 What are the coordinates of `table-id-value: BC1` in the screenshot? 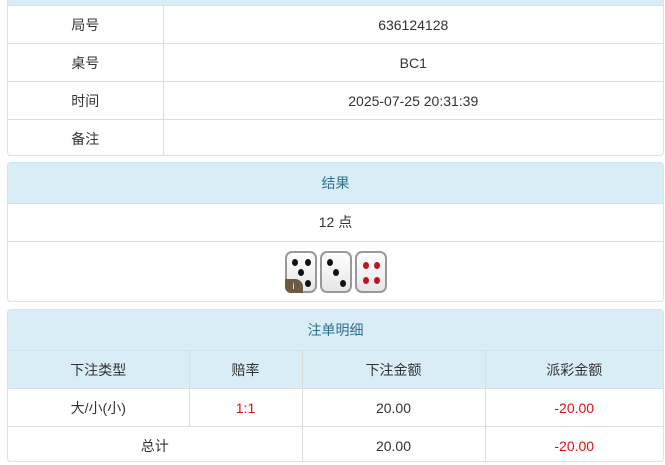 It's located at (412, 62).